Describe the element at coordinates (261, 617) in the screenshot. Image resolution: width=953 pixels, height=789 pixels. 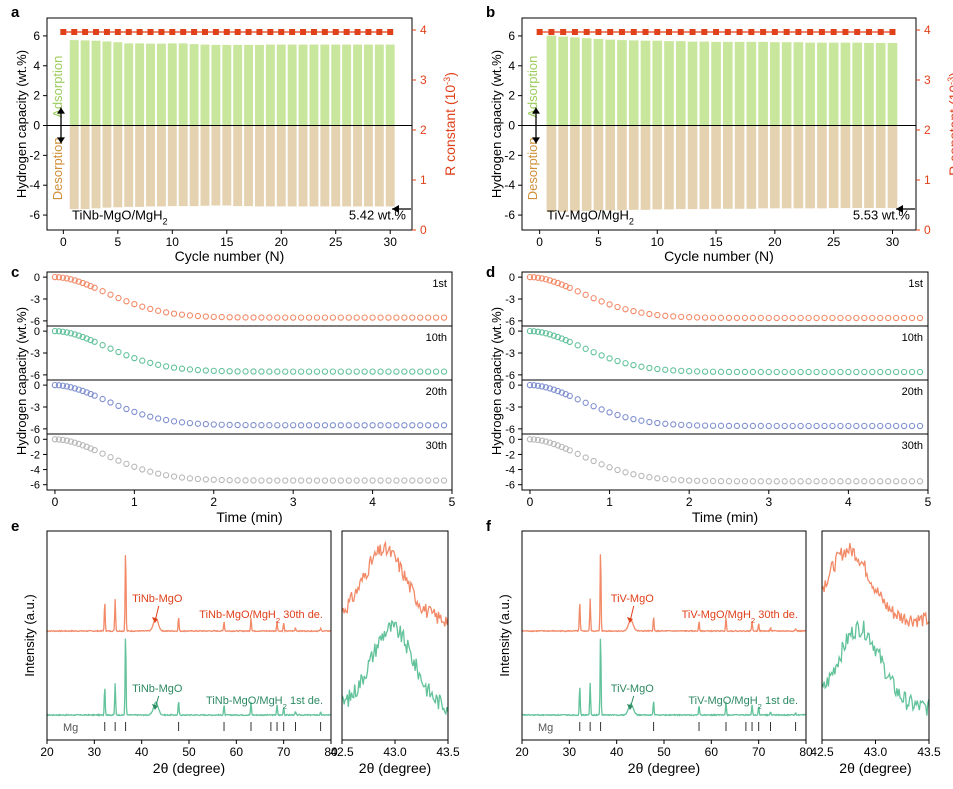
I see `pattern-label-30th: TiNb-MgO/MgH2 30th de.` at that location.